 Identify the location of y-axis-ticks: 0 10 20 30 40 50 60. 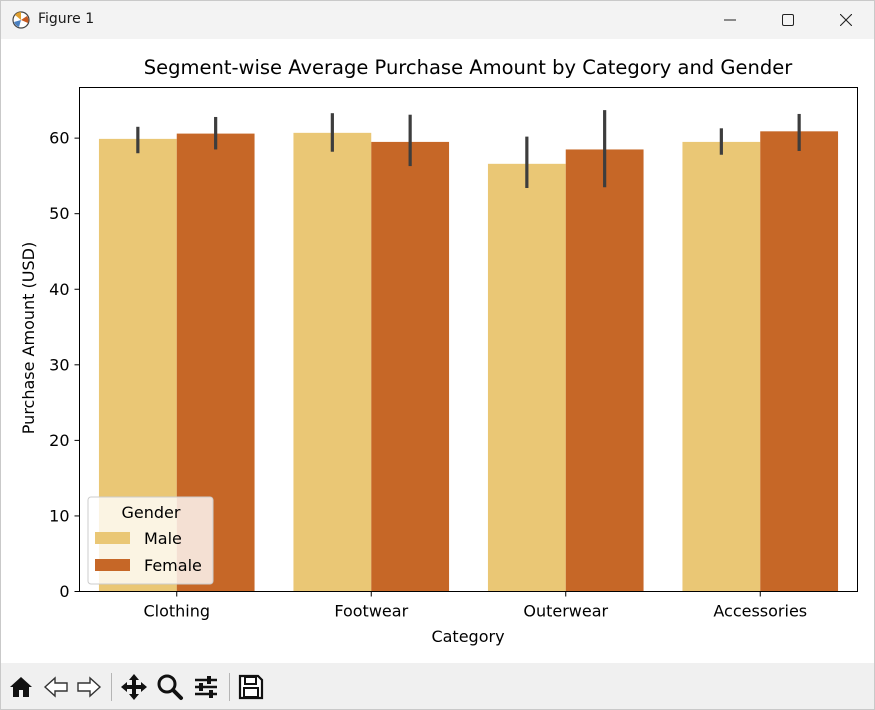
(64, 365).